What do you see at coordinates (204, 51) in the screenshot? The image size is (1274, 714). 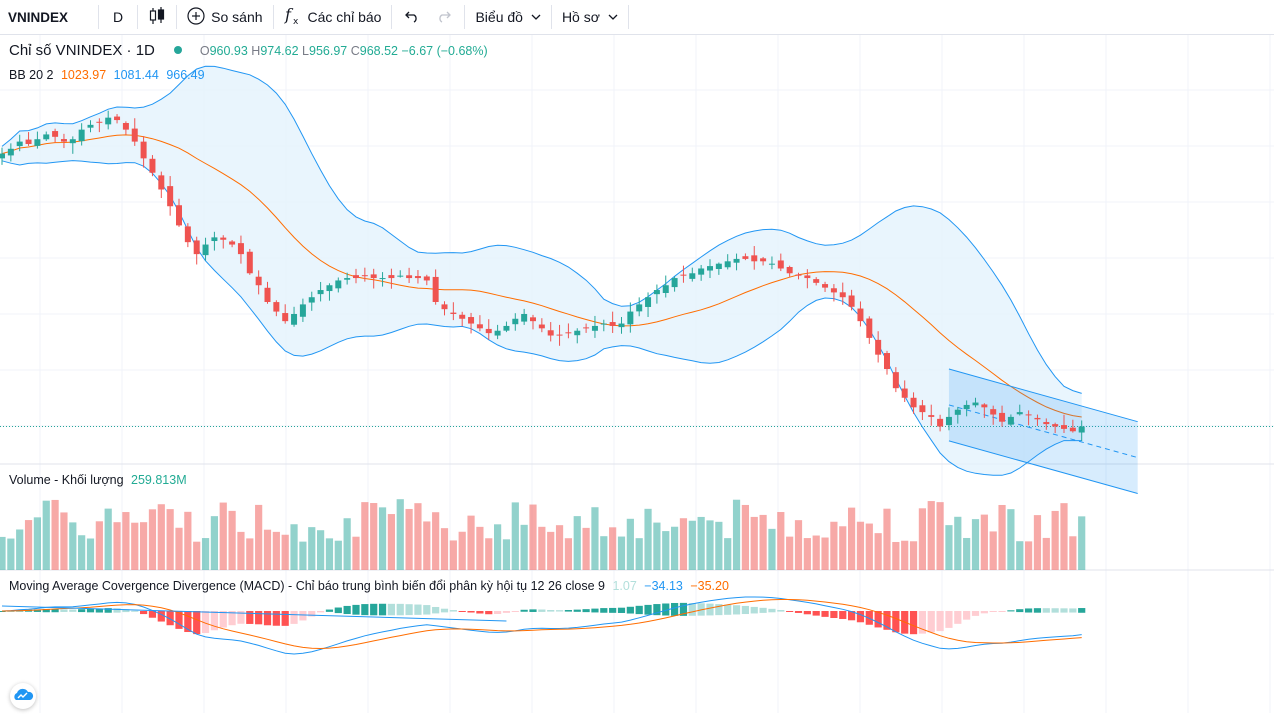 I see `open-label: O` at bounding box center [204, 51].